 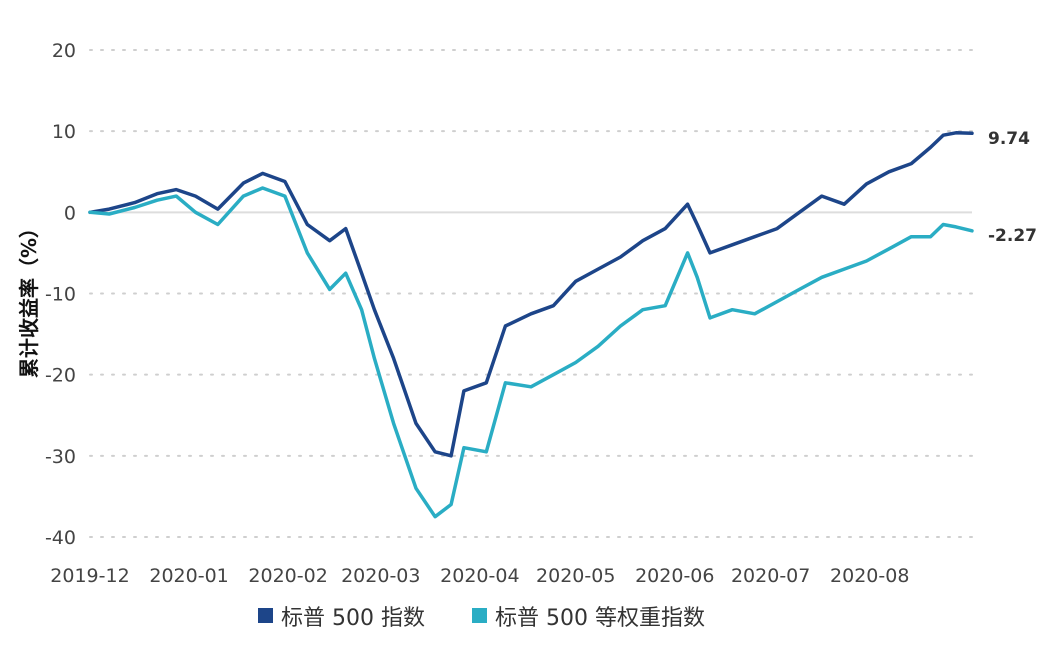 I want to click on y-tick-label: -20, so click(x=60, y=376).